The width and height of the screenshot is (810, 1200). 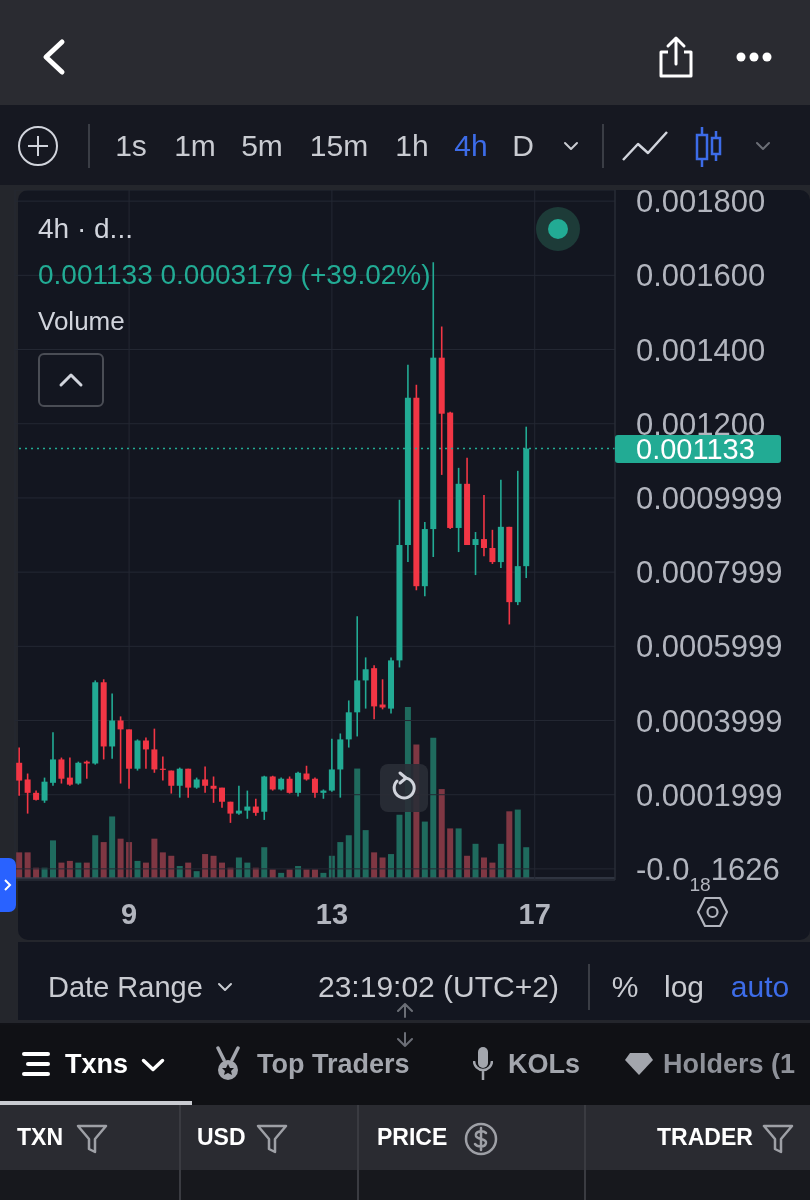 What do you see at coordinates (438, 986) in the screenshot?
I see `text: 23:19:02 (UTC+2)` at bounding box center [438, 986].